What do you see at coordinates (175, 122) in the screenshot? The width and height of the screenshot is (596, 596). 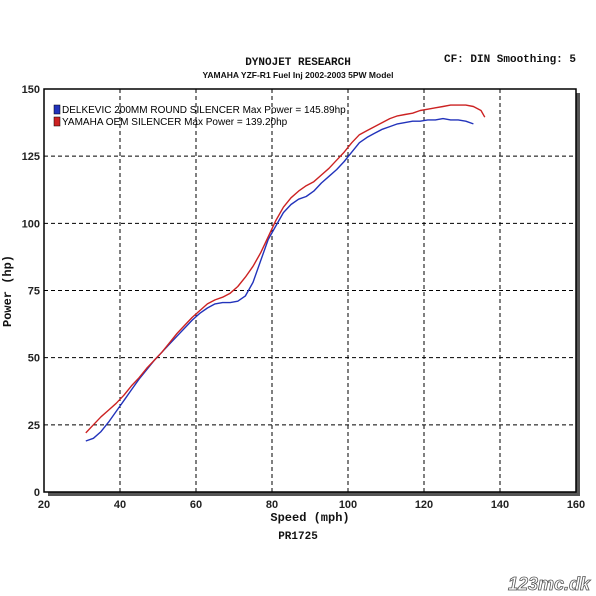 I see `legend-label-2: YAMAHA OEM SILENCER Max Power = 139.20hp` at bounding box center [175, 122].